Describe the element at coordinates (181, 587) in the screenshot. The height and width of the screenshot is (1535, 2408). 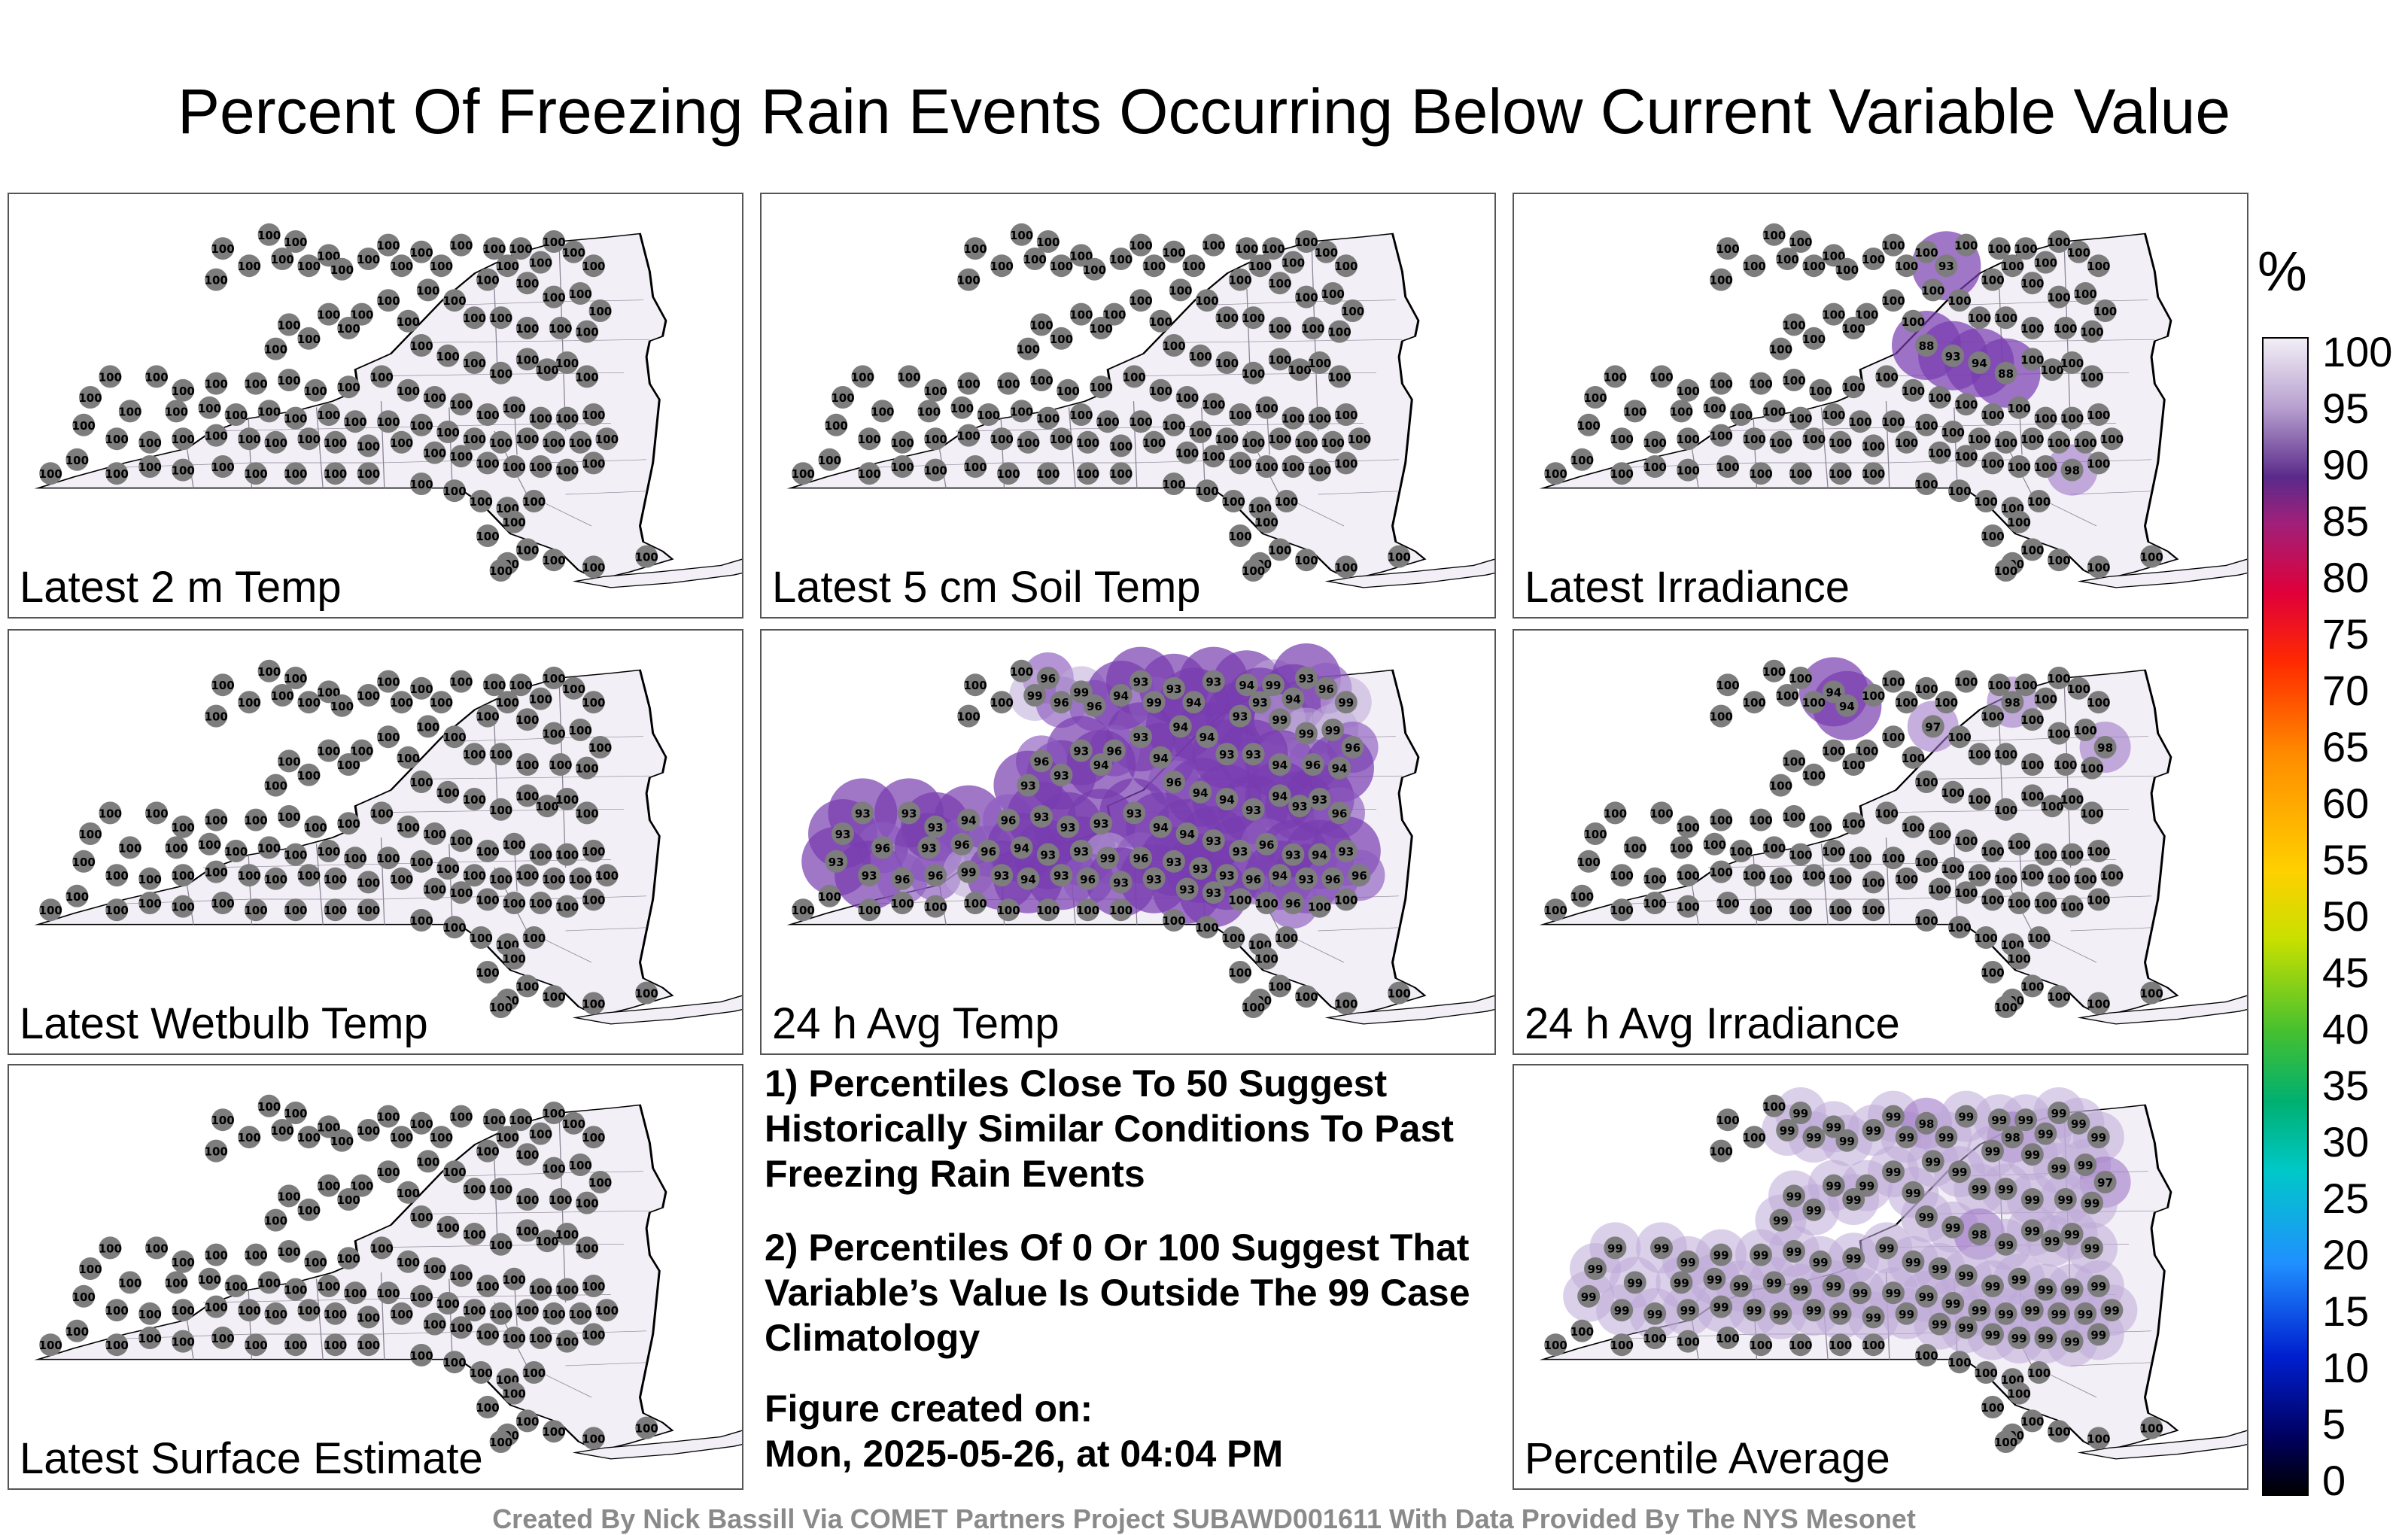
I see `panel-label: Latest 2 m Temp` at that location.